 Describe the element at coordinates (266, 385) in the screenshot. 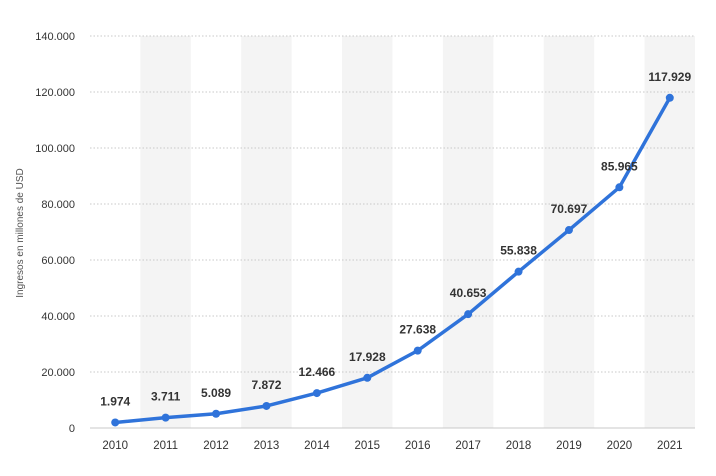

I see `data-label: 7.872` at that location.